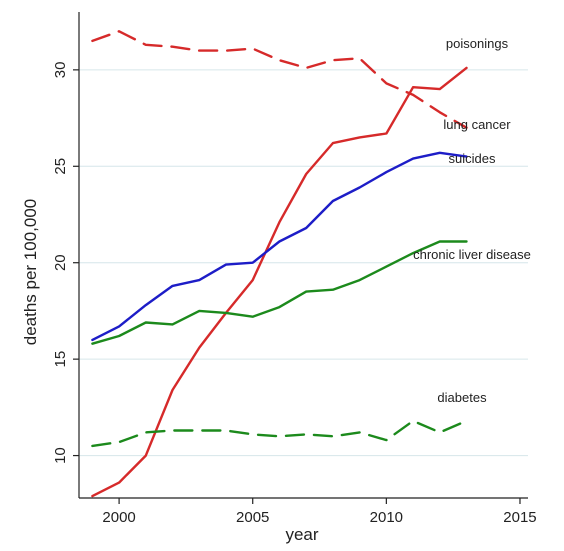 The image size is (564, 551). What do you see at coordinates (472, 254) in the screenshot?
I see `series-label-chronic-liver-disease: chronic liver disease` at bounding box center [472, 254].